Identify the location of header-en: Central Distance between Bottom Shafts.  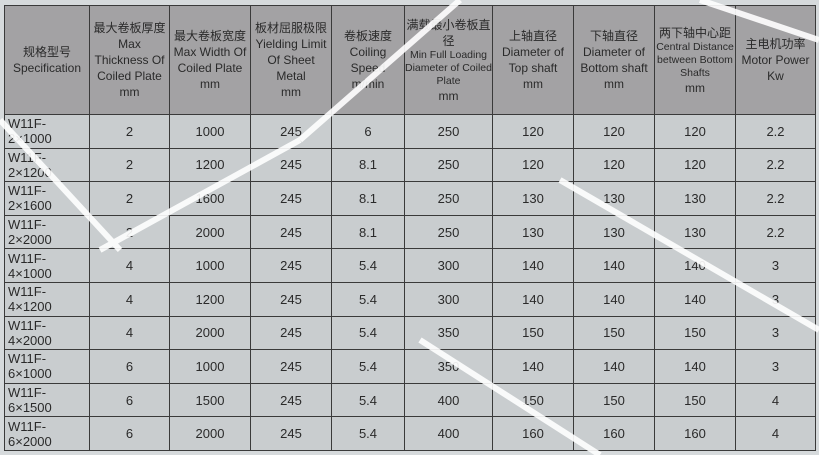
(695, 59).